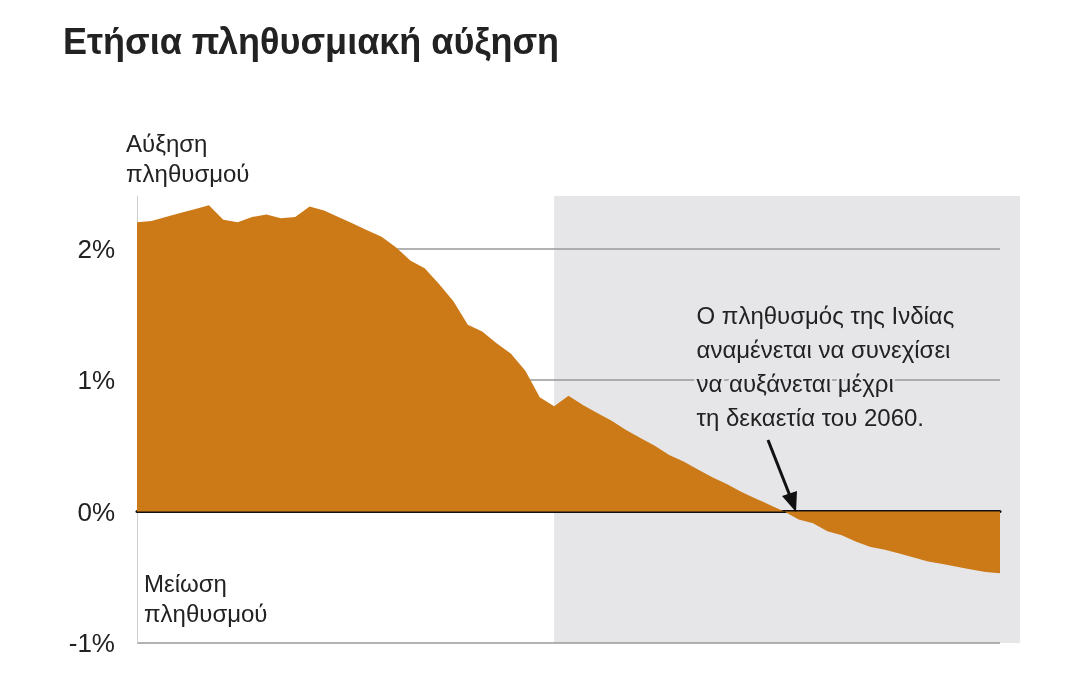 The image size is (1086, 696). I want to click on y-tick-label: 2%, so click(96, 248).